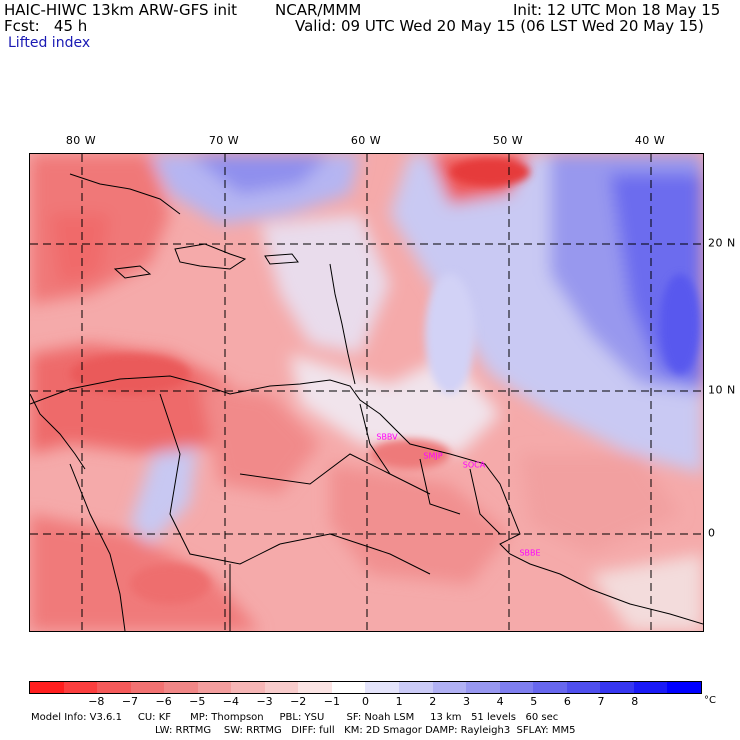 Image resolution: width=740 pixels, height=740 pixels. What do you see at coordinates (46, 26) in the screenshot?
I see `forecast-hour: Fcst: 45 h` at bounding box center [46, 26].